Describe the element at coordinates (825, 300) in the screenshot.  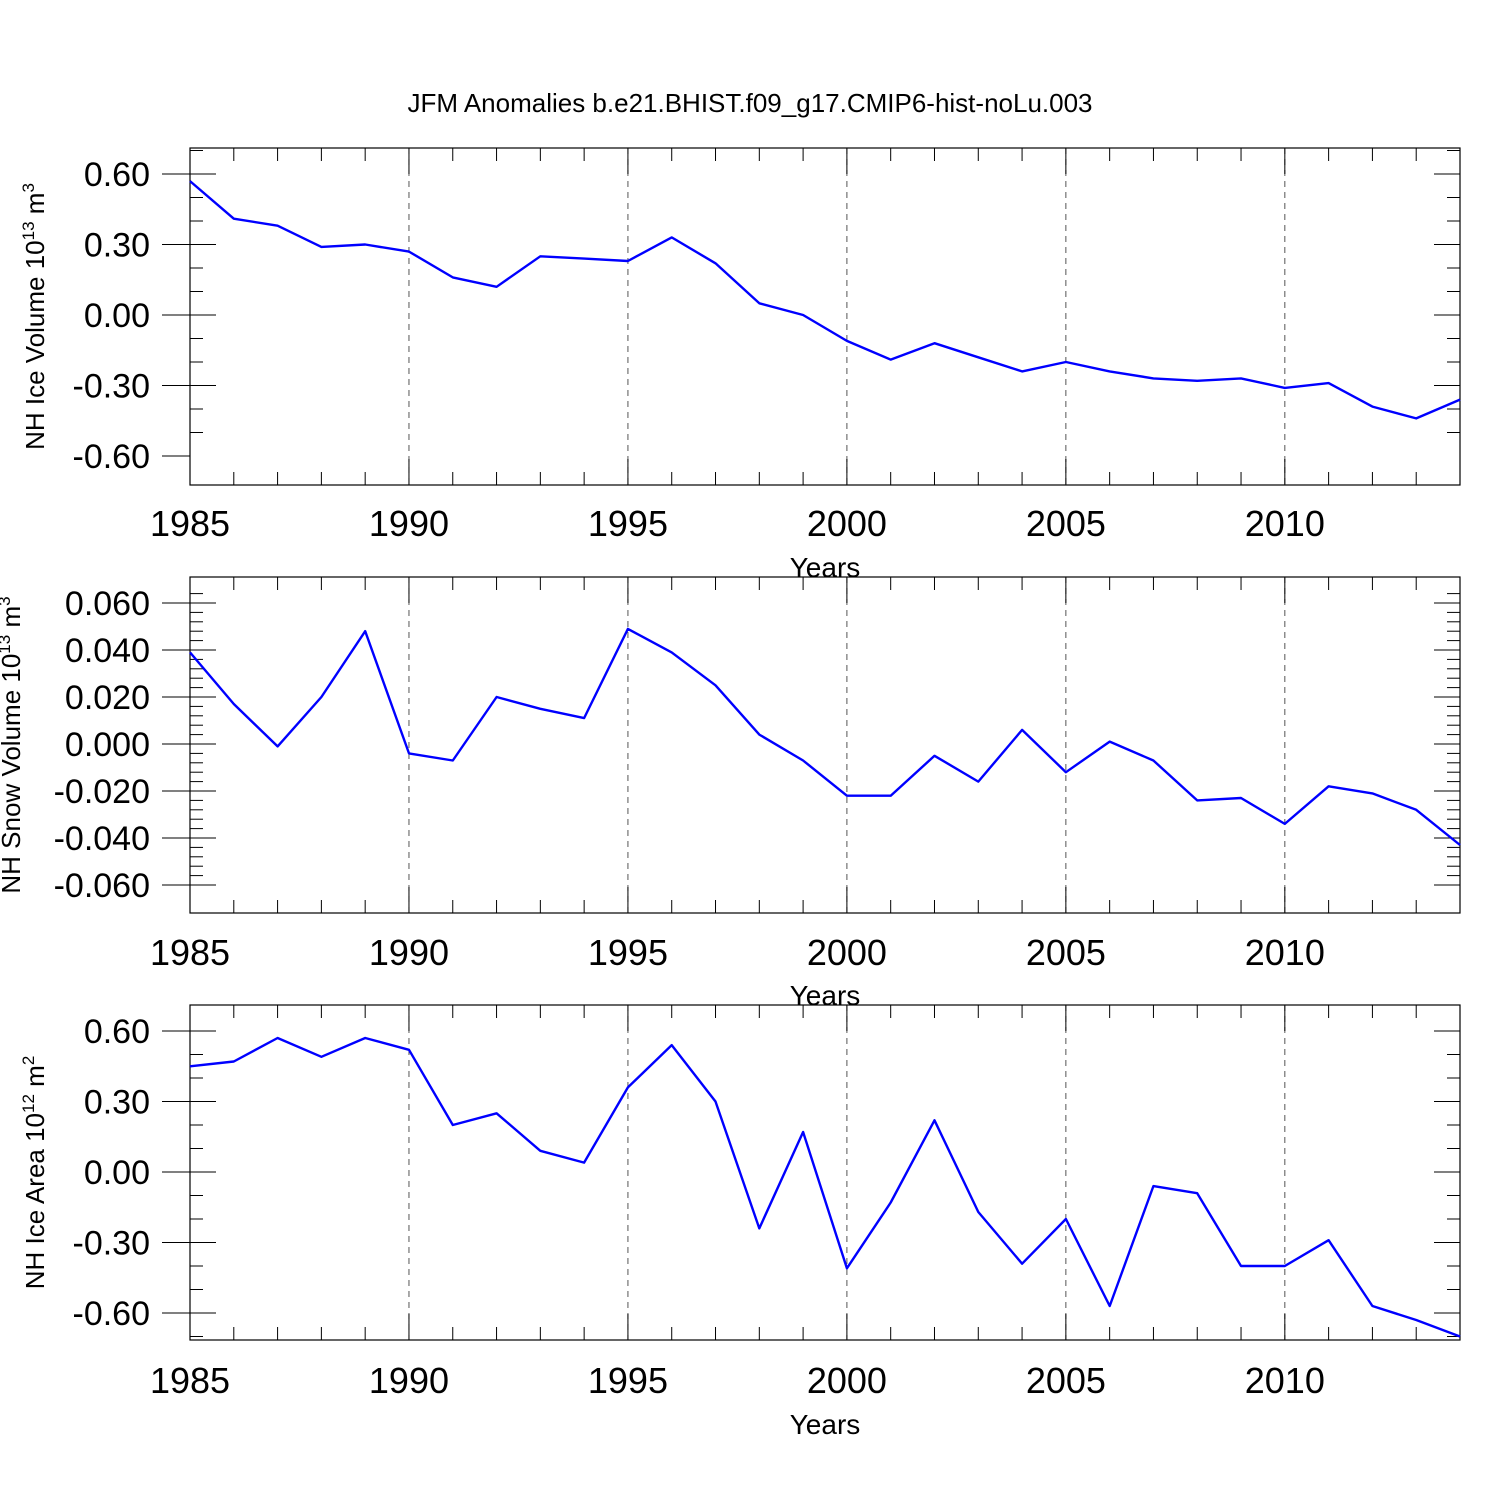
I see `series-line` at that location.